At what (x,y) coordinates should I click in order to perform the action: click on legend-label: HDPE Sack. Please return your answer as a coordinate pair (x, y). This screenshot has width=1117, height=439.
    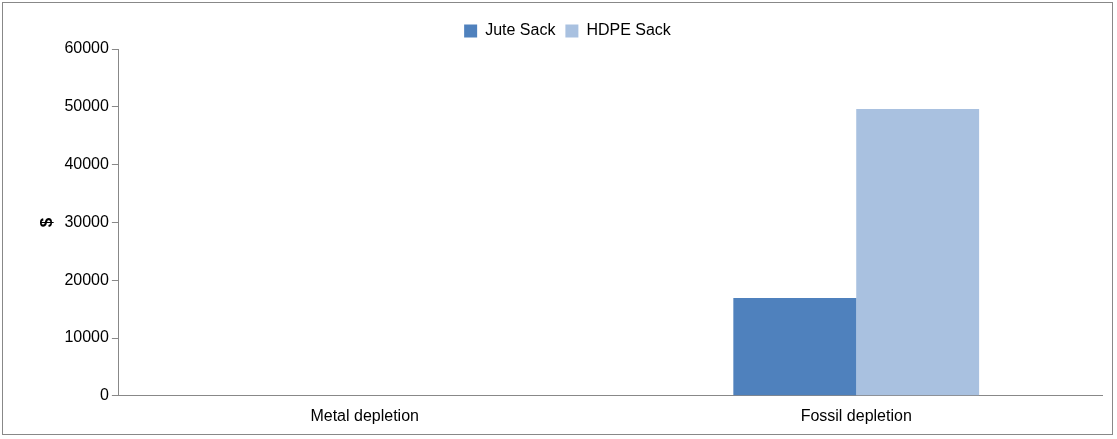
    Looking at the image, I should click on (629, 30).